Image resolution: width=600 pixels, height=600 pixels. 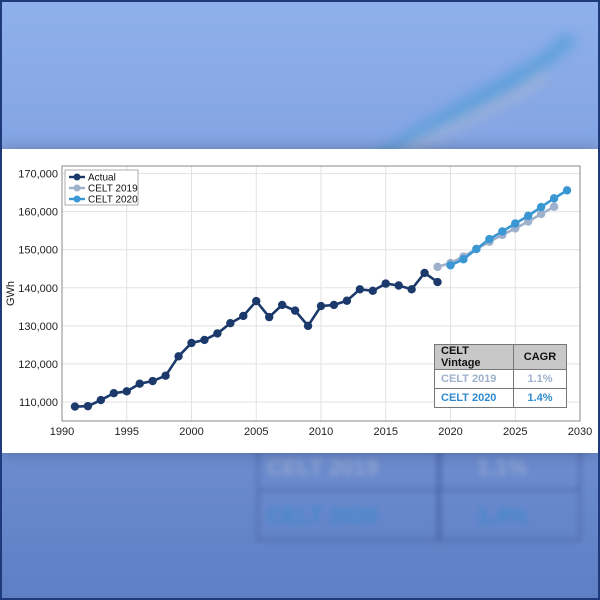 I want to click on cagr-header-vintage: CELT Vintage, so click(x=474, y=357).